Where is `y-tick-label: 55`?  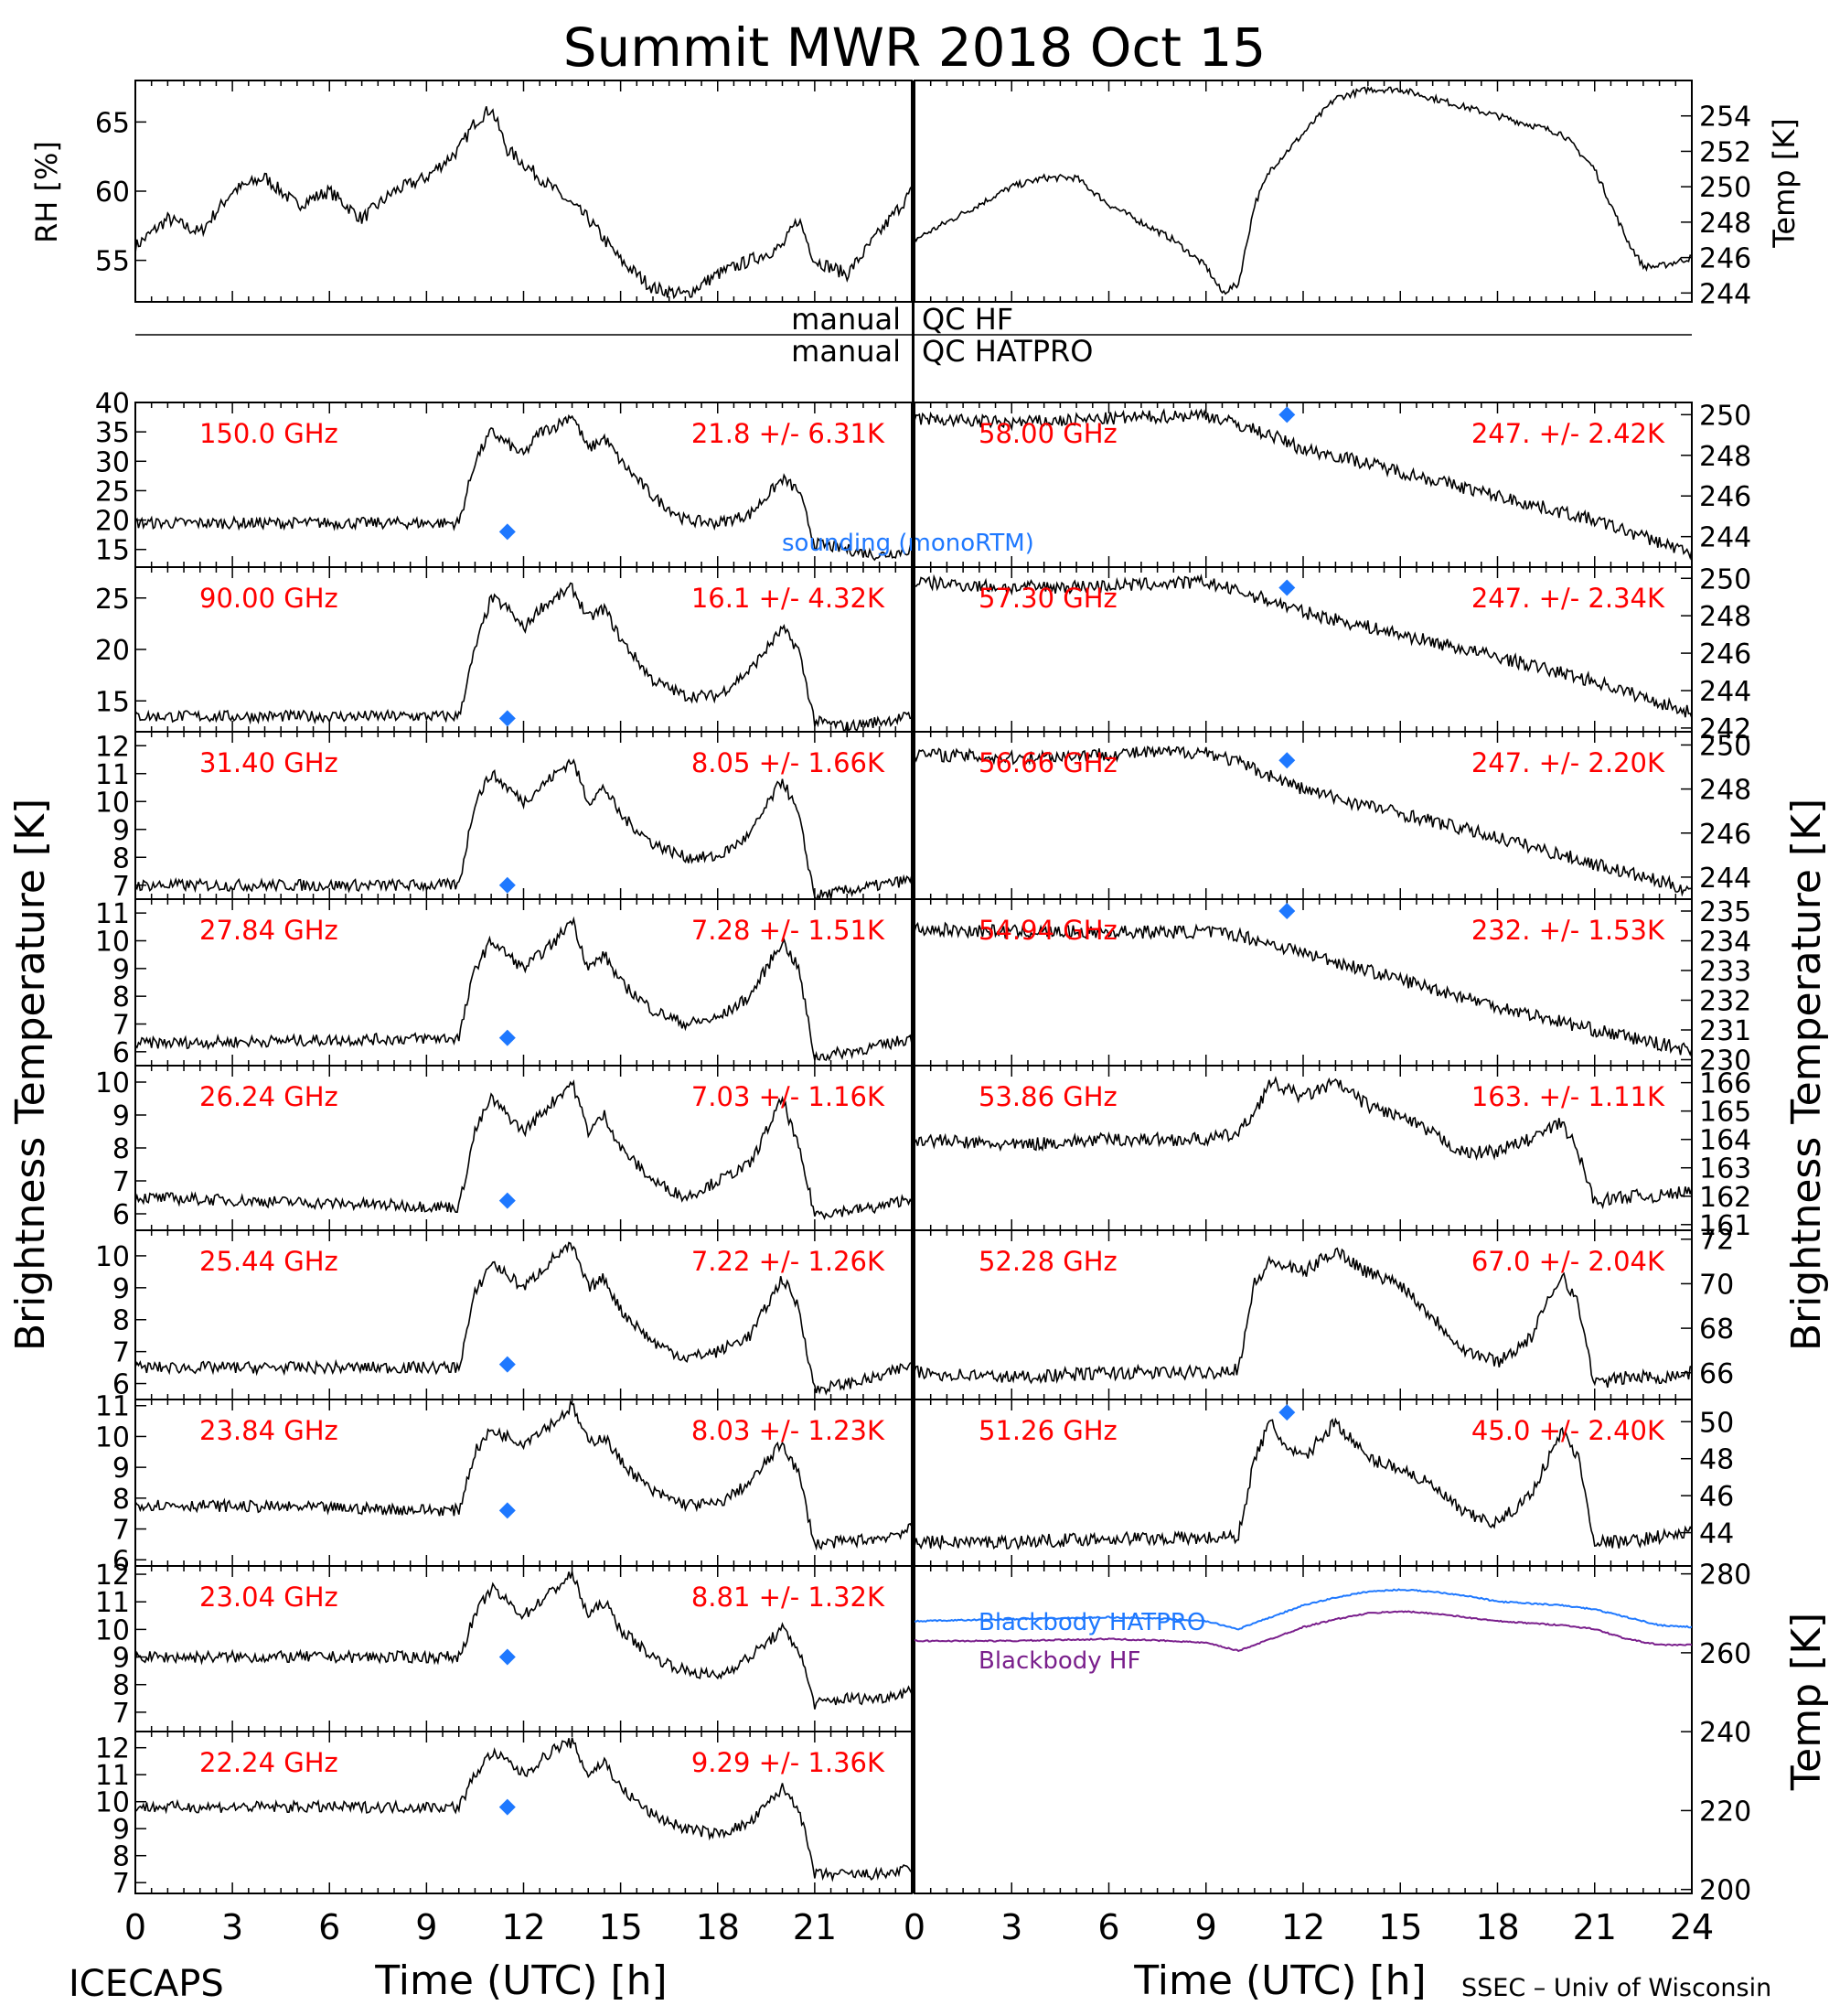
y-tick-label: 55 is located at coordinates (112, 262).